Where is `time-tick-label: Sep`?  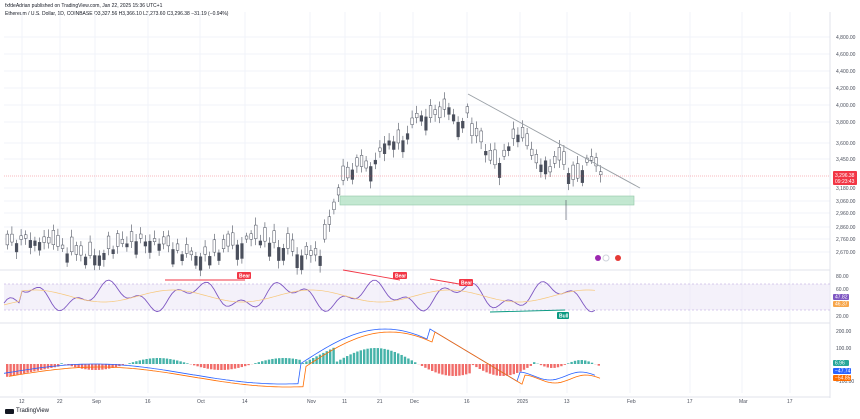 time-tick-label: Sep is located at coordinates (96, 402).